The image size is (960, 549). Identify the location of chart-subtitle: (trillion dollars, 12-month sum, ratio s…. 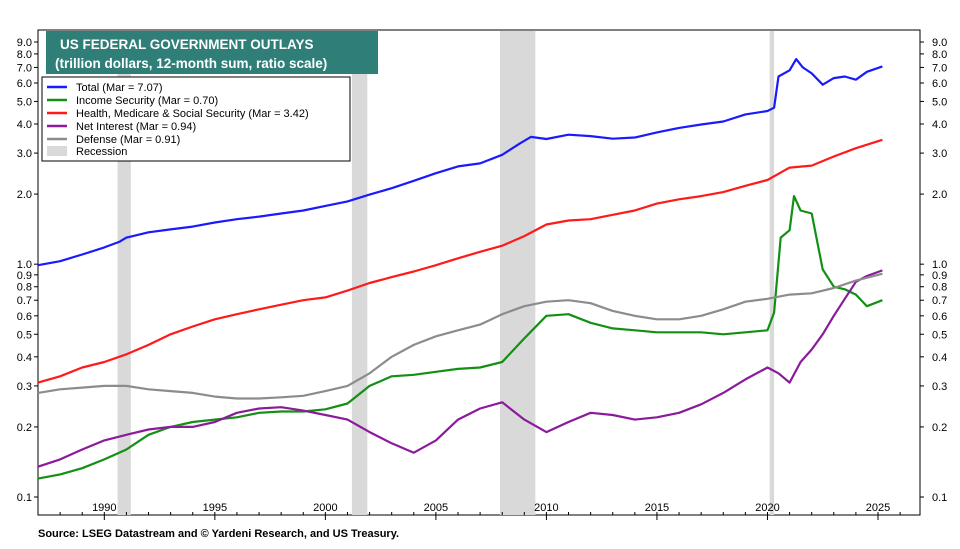
(191, 63).